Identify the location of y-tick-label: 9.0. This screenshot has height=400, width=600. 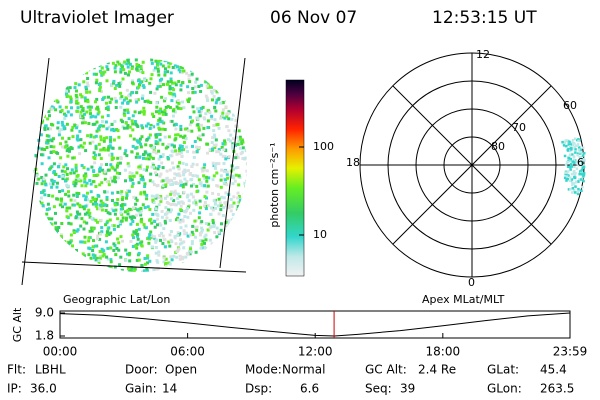
(44, 313).